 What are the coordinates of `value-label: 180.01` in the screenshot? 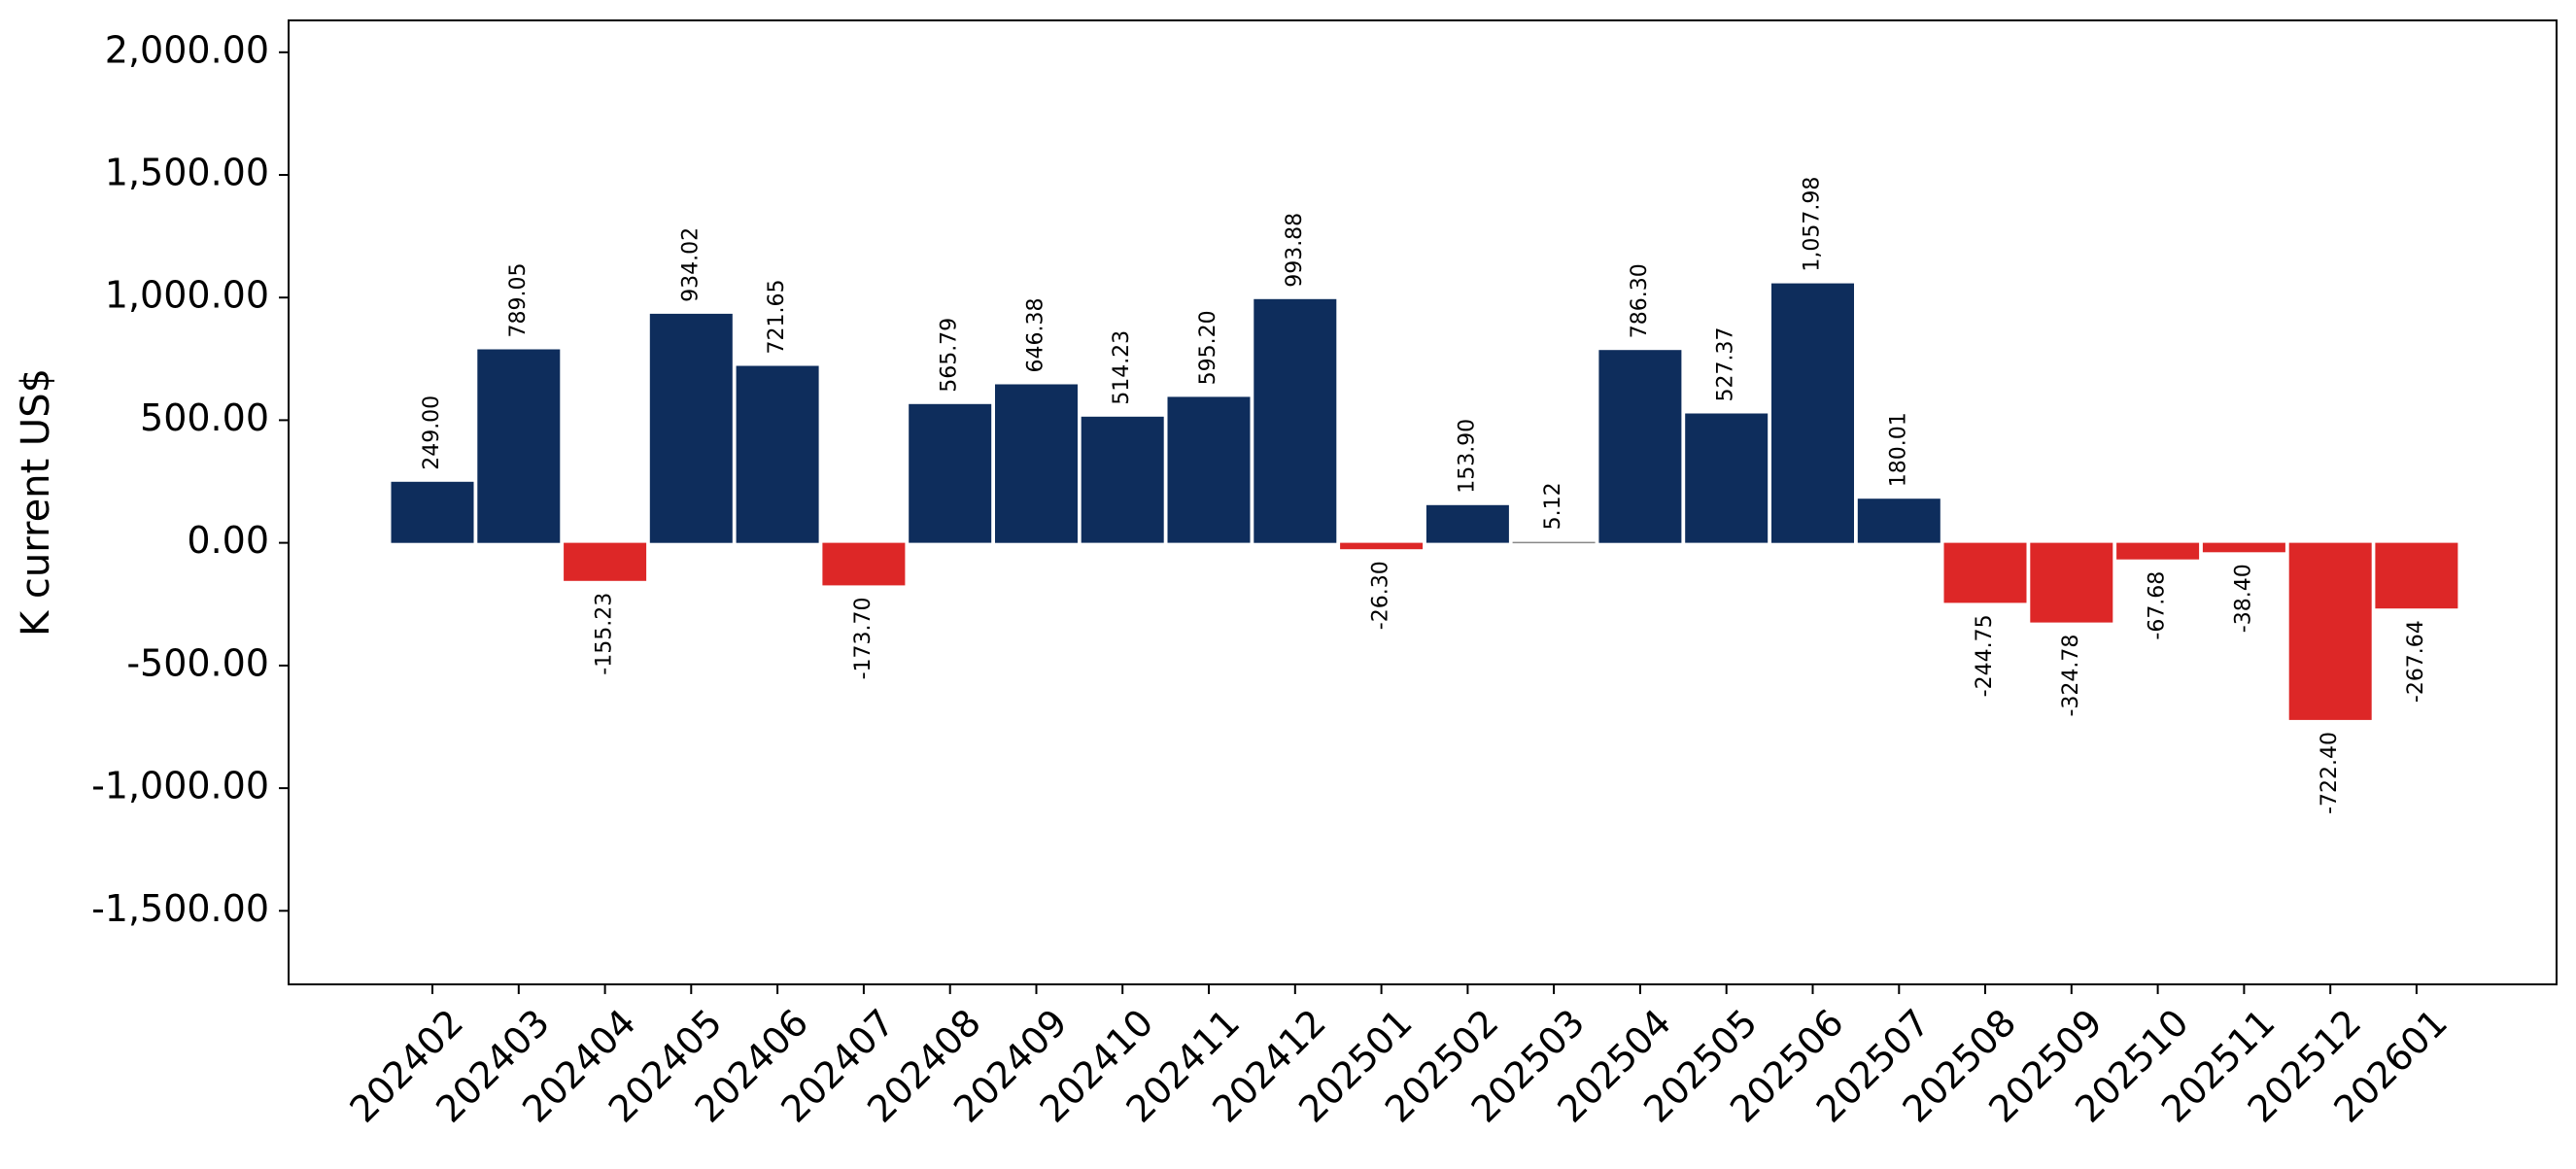 It's located at (1898, 449).